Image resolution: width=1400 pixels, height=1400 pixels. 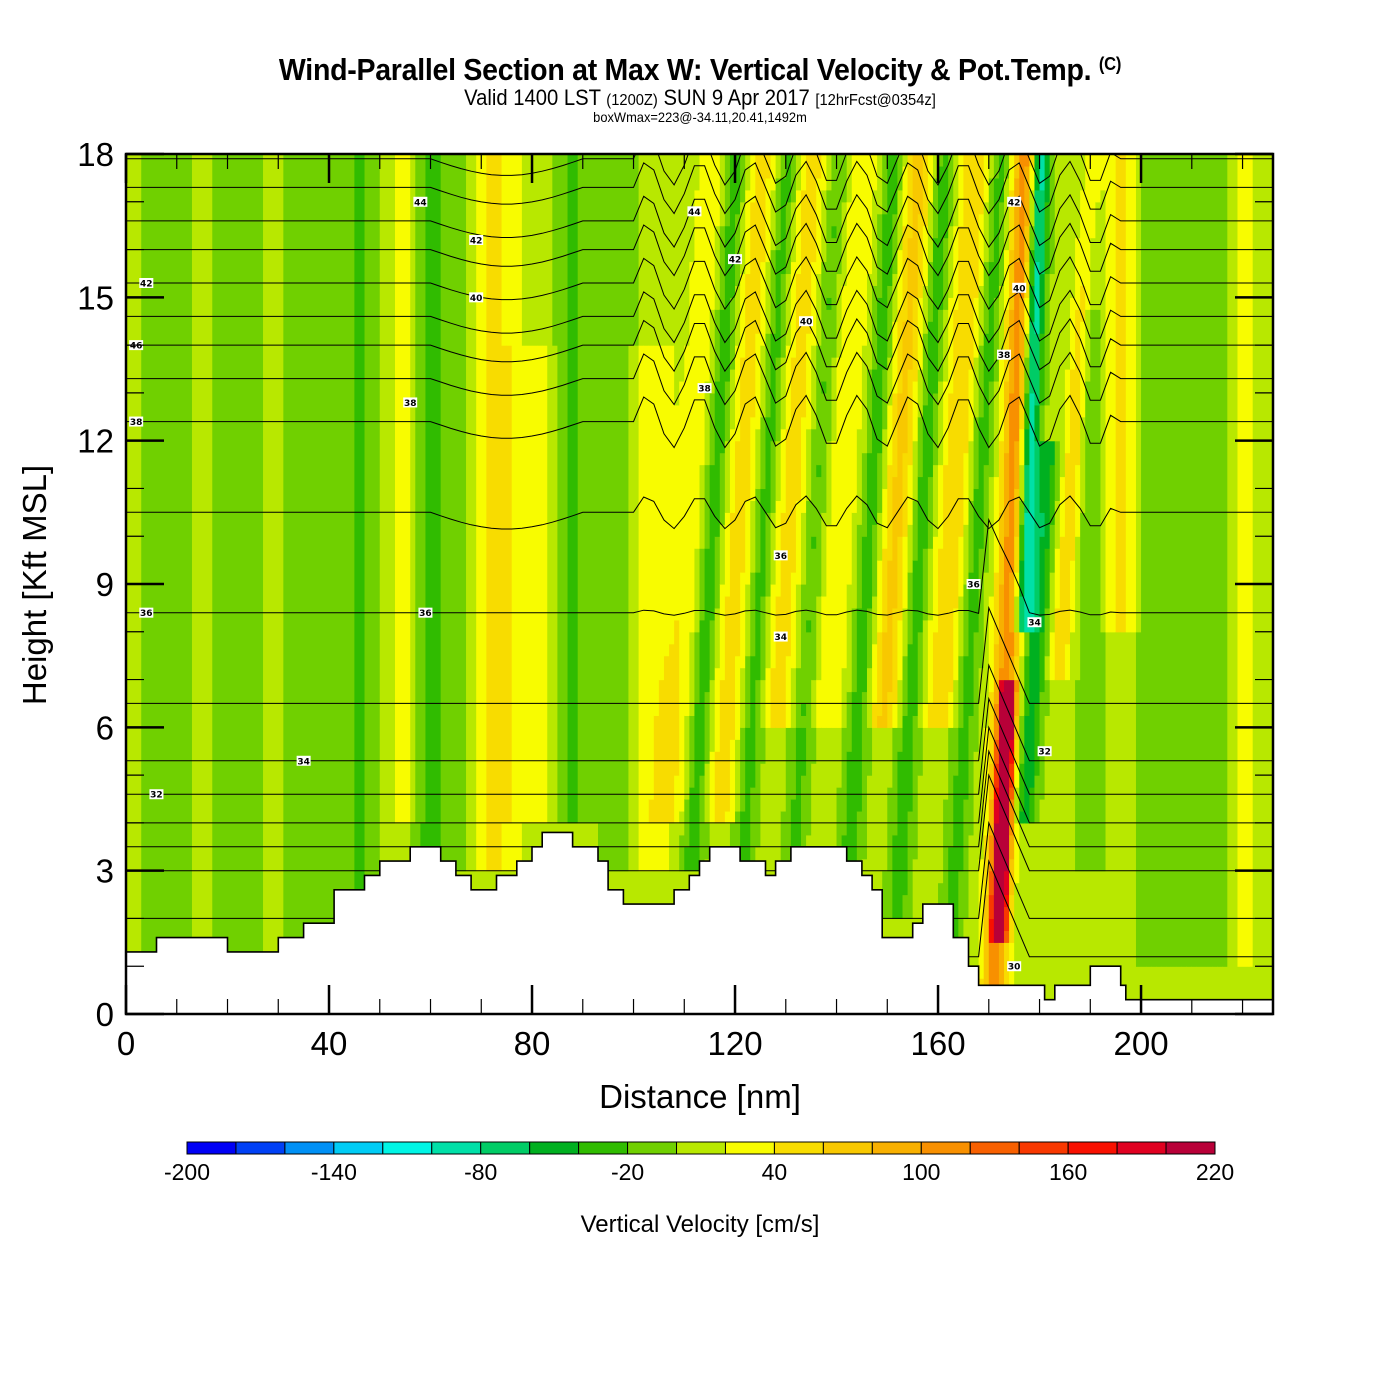 I want to click on contour-label: 34, so click(x=780, y=637).